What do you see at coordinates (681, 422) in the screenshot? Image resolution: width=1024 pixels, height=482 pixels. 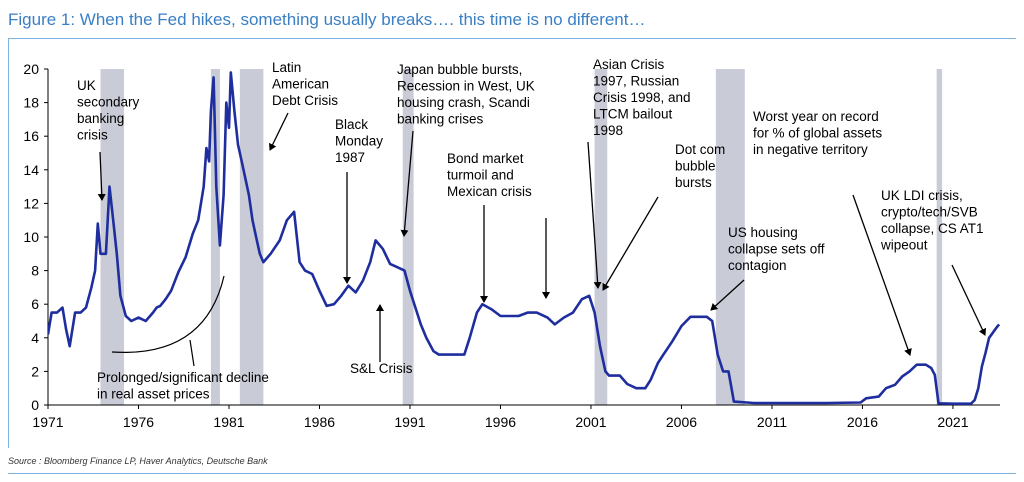 I see `x-tick-label: 2006` at bounding box center [681, 422].